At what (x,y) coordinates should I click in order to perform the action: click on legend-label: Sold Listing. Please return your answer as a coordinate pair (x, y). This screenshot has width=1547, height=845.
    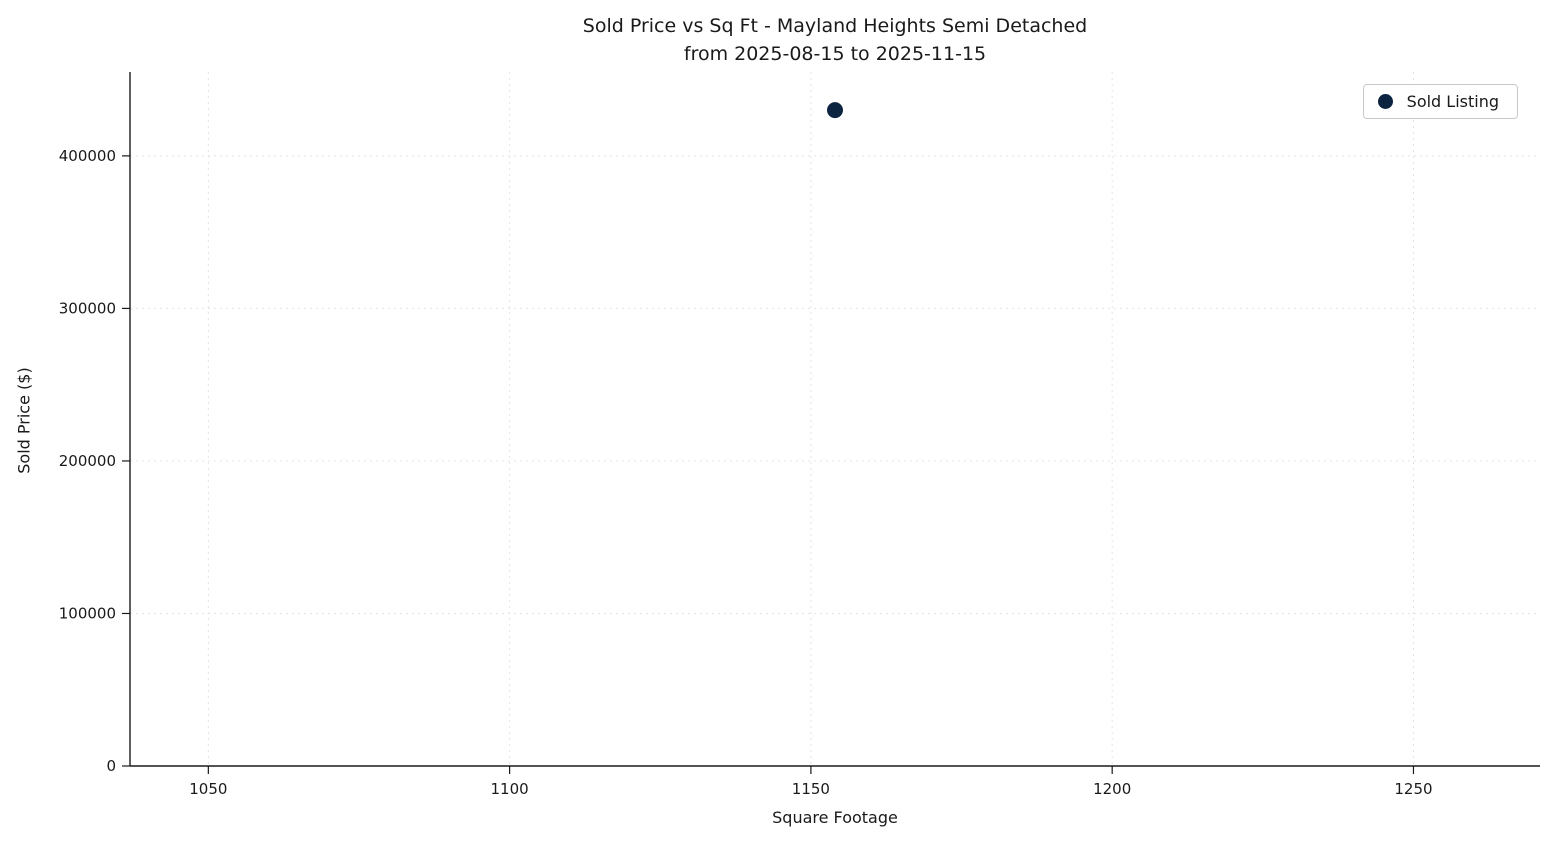
    Looking at the image, I should click on (1452, 101).